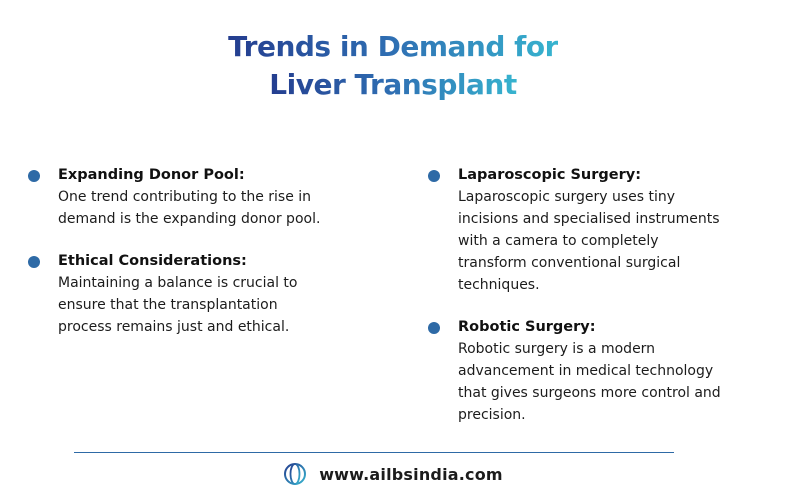 The height and width of the screenshot is (500, 786). What do you see at coordinates (492, 415) in the screenshot?
I see `item-text-line: precision.` at bounding box center [492, 415].